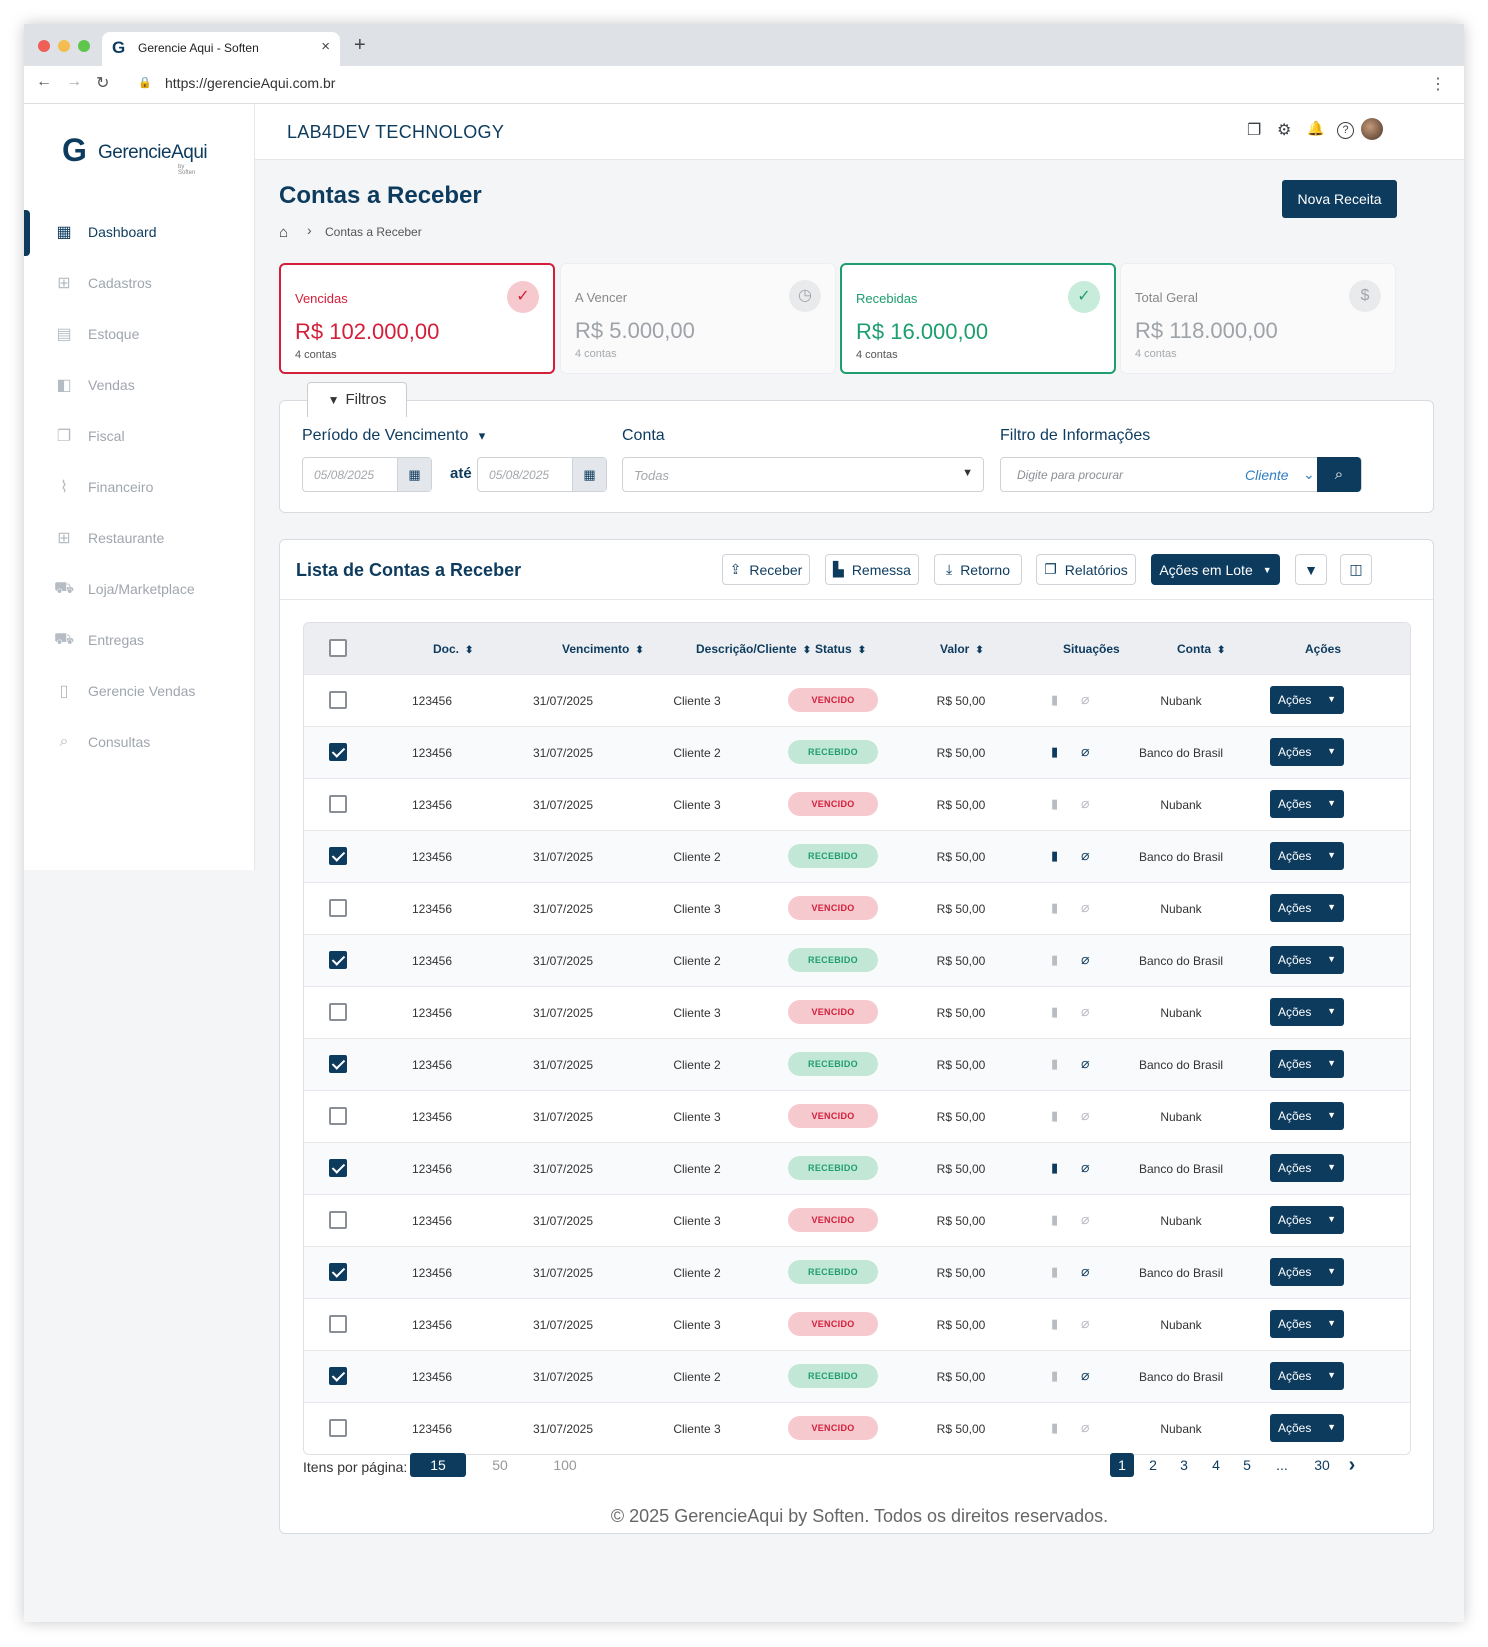 The width and height of the screenshot is (1488, 1647). Describe the element at coordinates (840, 649) in the screenshot. I see `column-header: Status ⬍` at that location.